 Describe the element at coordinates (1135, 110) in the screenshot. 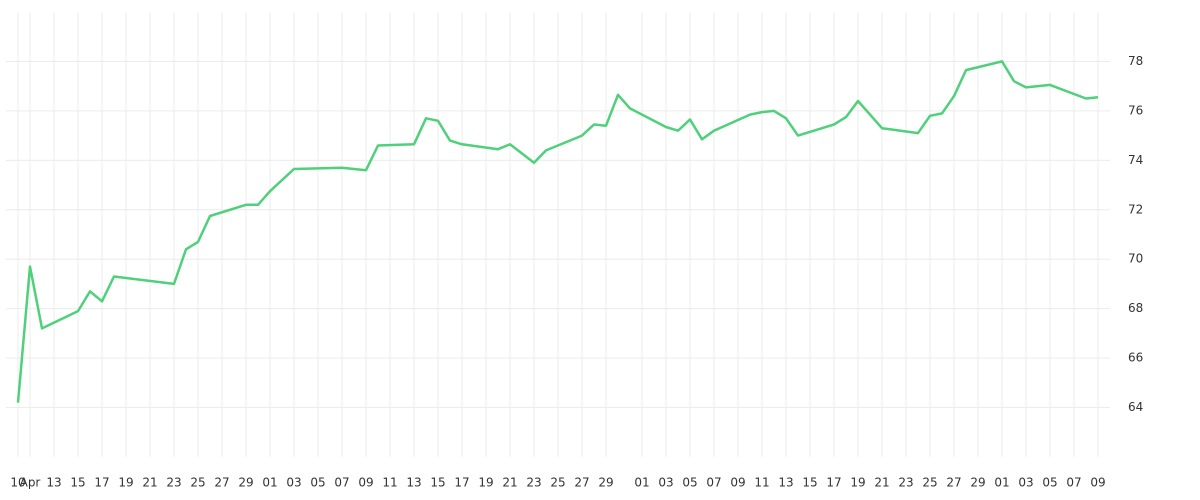

I see `y-tick-label: 76` at that location.